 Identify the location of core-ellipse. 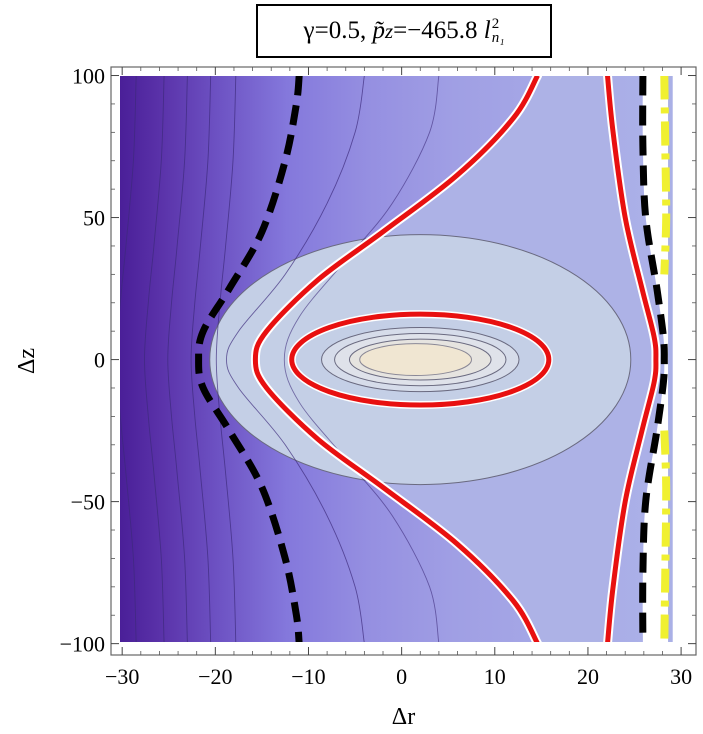
(416, 359).